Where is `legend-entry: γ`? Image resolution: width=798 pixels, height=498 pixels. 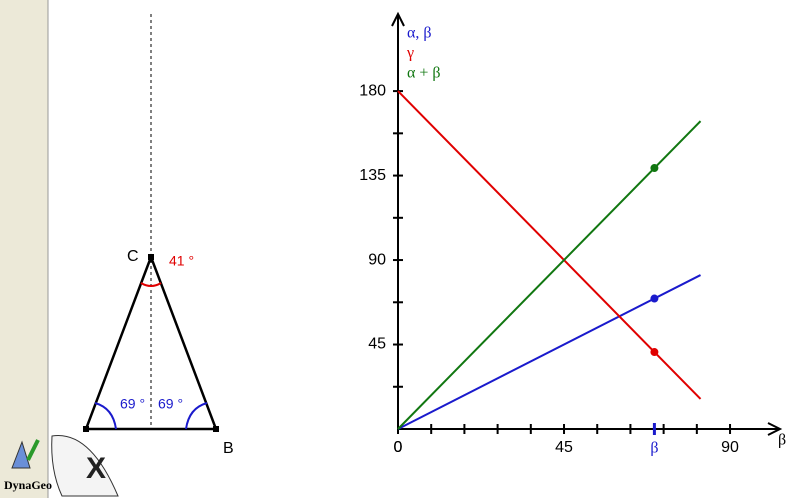
legend-entry: γ is located at coordinates (410, 53).